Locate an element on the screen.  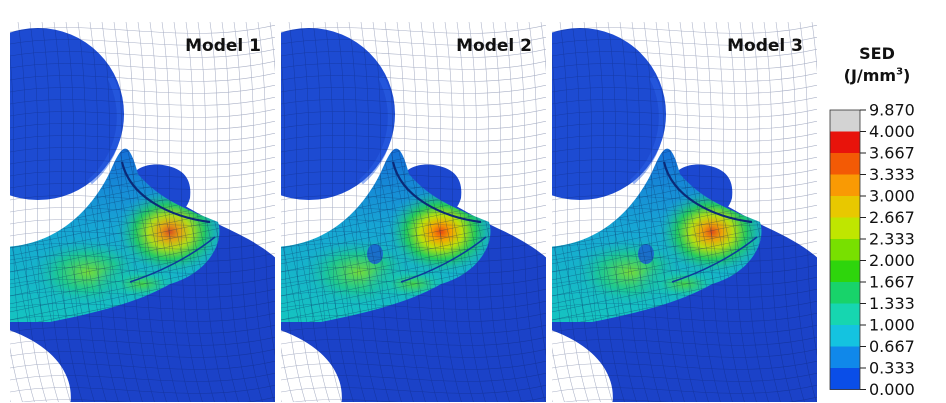
legend-level-label: 4.000 is located at coordinates (892, 131).